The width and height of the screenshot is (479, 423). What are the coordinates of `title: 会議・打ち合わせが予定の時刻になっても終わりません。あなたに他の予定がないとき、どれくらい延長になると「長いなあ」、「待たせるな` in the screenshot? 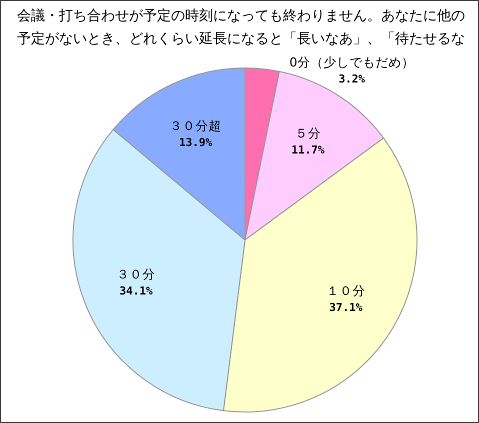 It's located at (241, 28).